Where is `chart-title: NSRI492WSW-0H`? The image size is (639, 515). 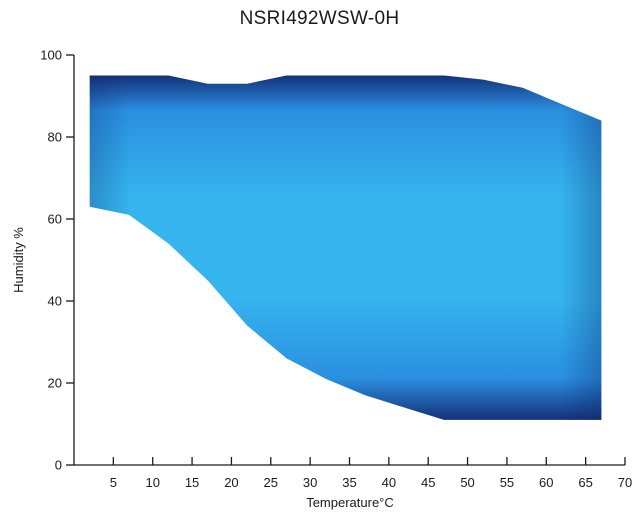
chart-title: NSRI492WSW-0H is located at coordinates (319, 18).